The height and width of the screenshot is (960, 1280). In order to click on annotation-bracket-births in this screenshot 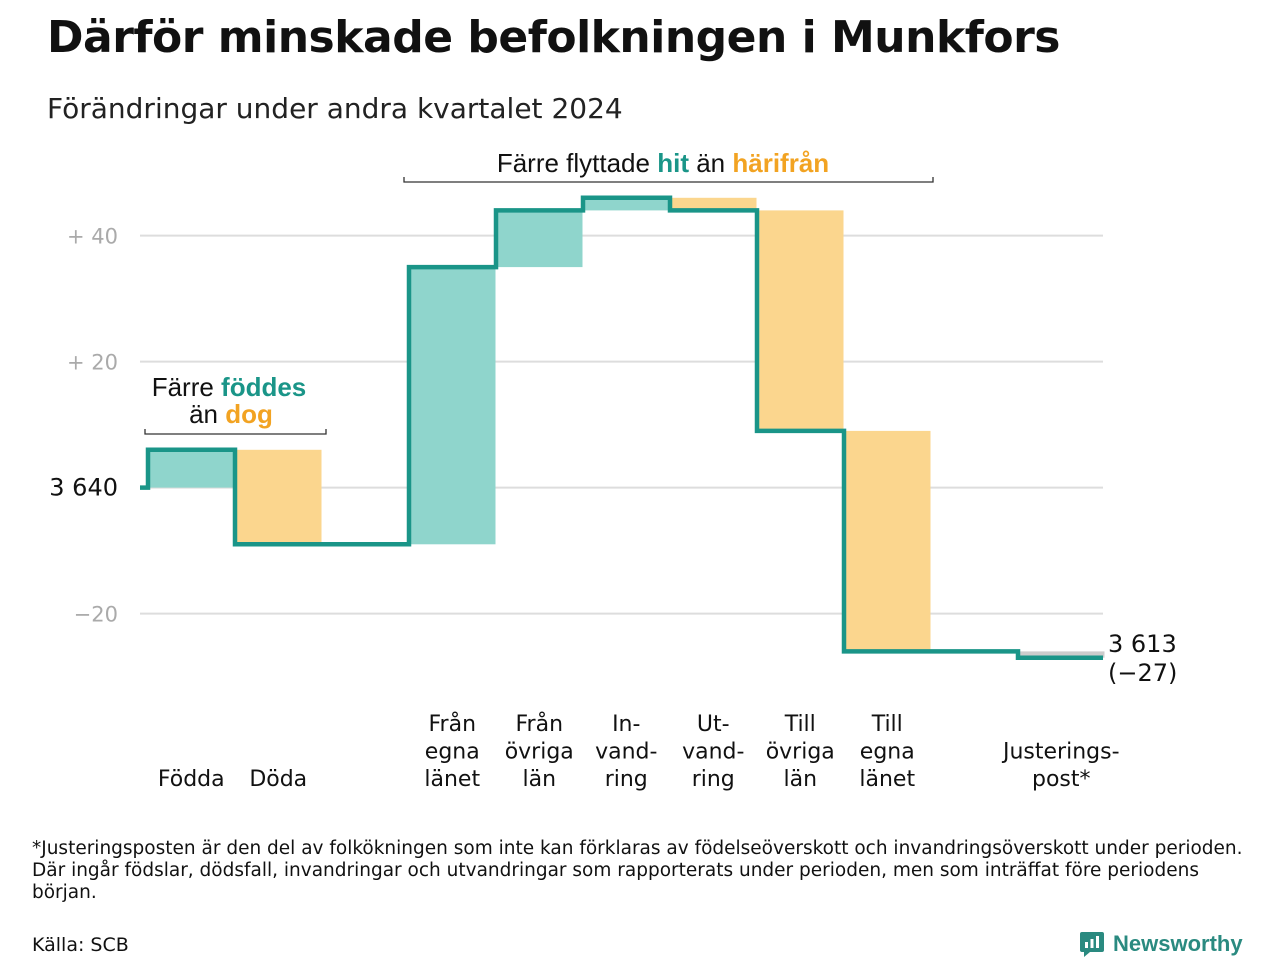, I will do `click(235, 432)`.